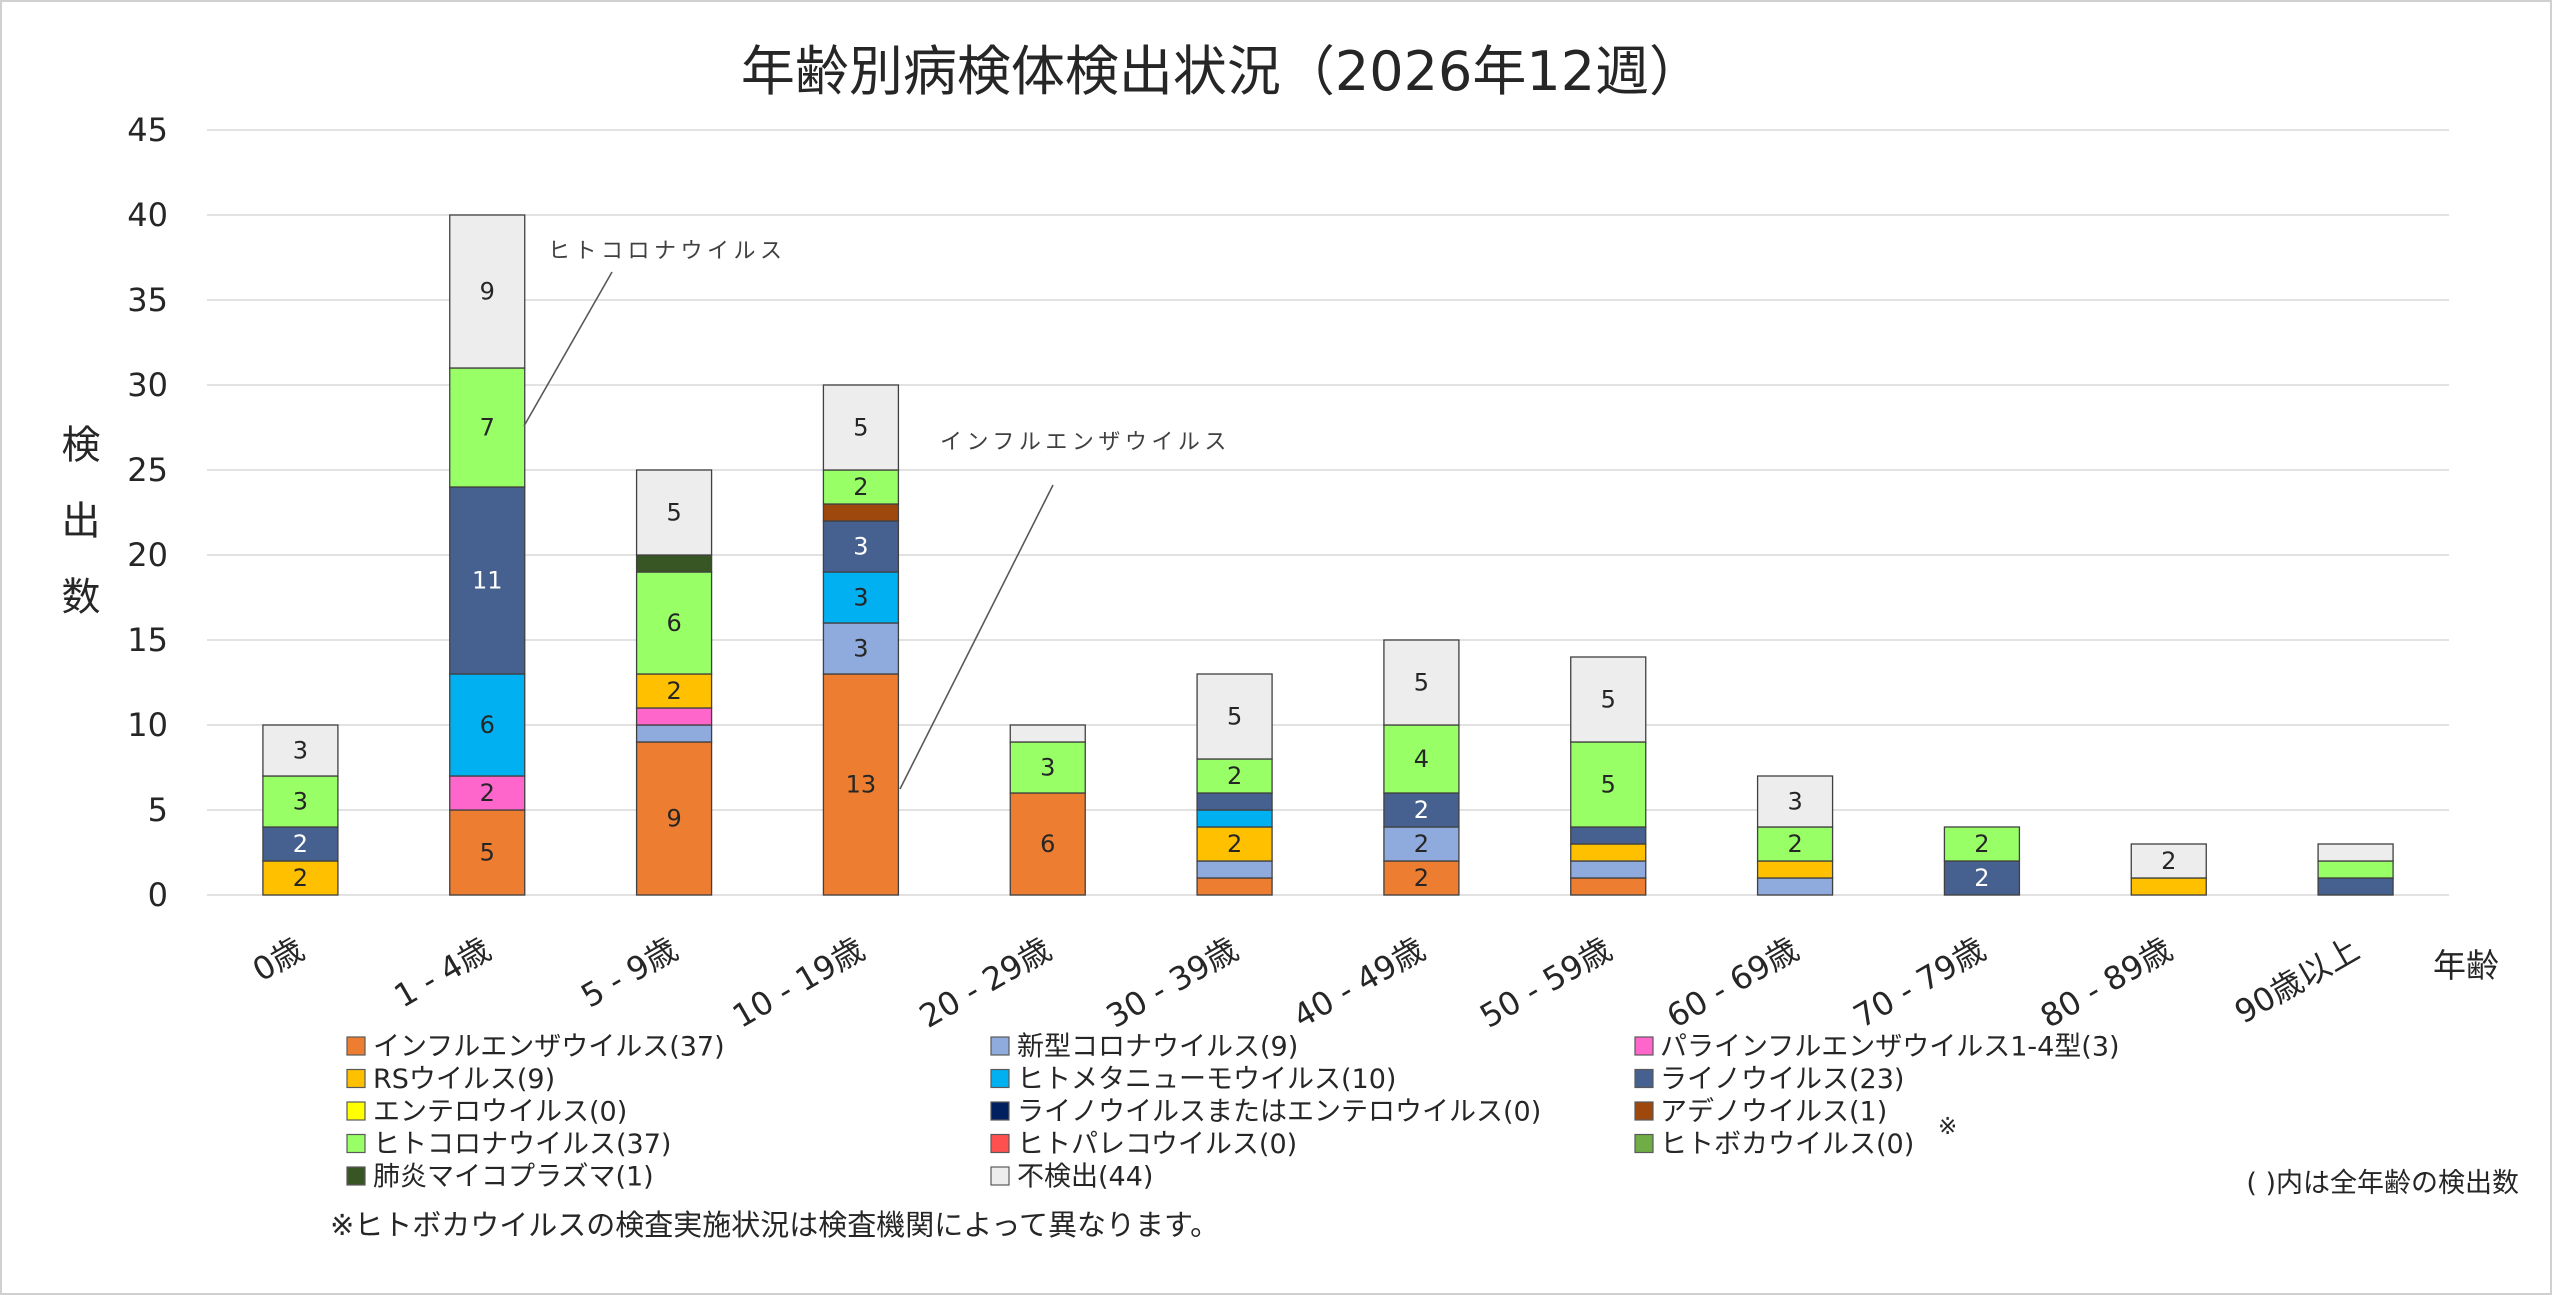 The width and height of the screenshot is (2552, 1295). What do you see at coordinates (158, 810) in the screenshot?
I see `y-tick-label: 5` at bounding box center [158, 810].